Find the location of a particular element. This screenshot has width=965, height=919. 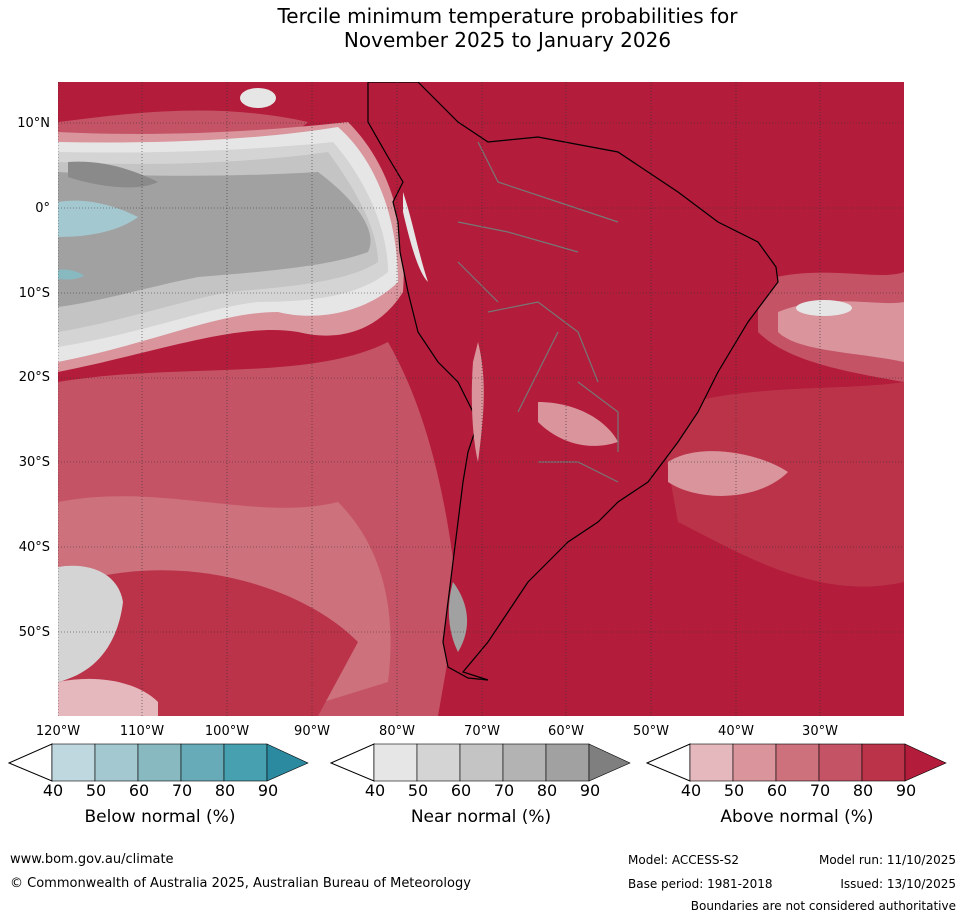

lon-label-100w: 100°W is located at coordinates (227, 731).